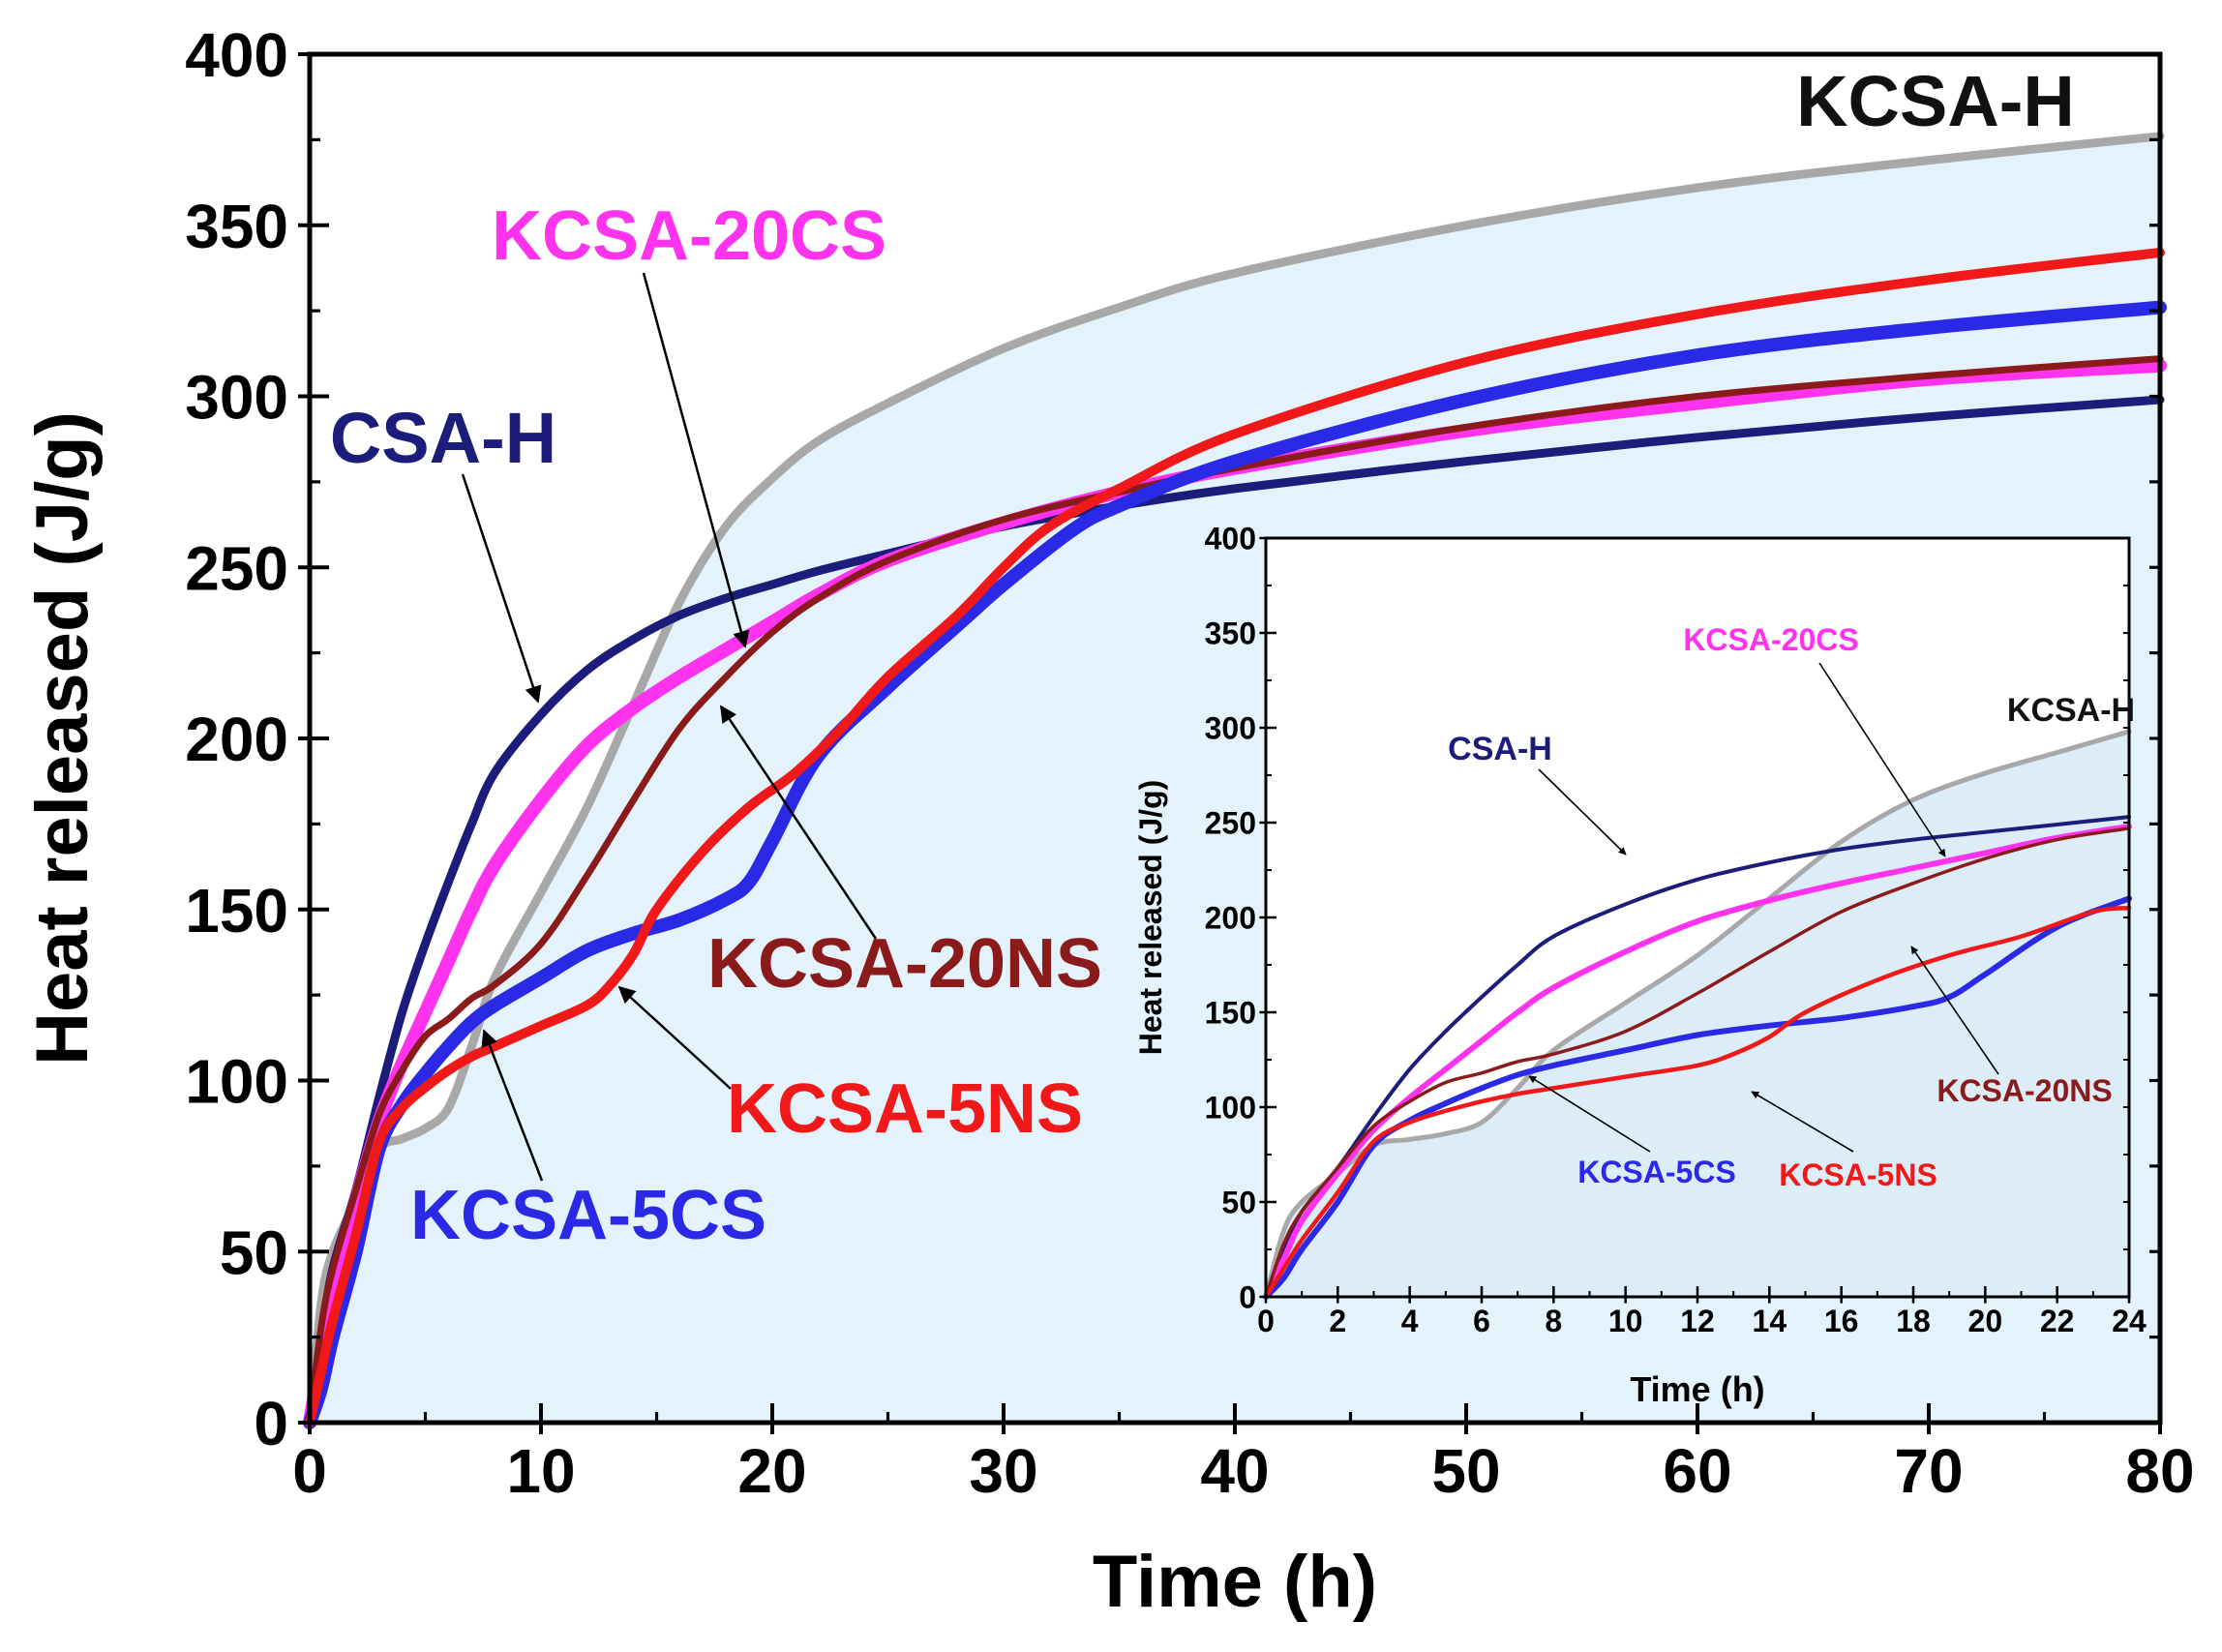 This screenshot has width=2222, height=1652. What do you see at coordinates (1697, 1389) in the screenshot?
I see `inset-x-axis-label: Time (h)` at bounding box center [1697, 1389].